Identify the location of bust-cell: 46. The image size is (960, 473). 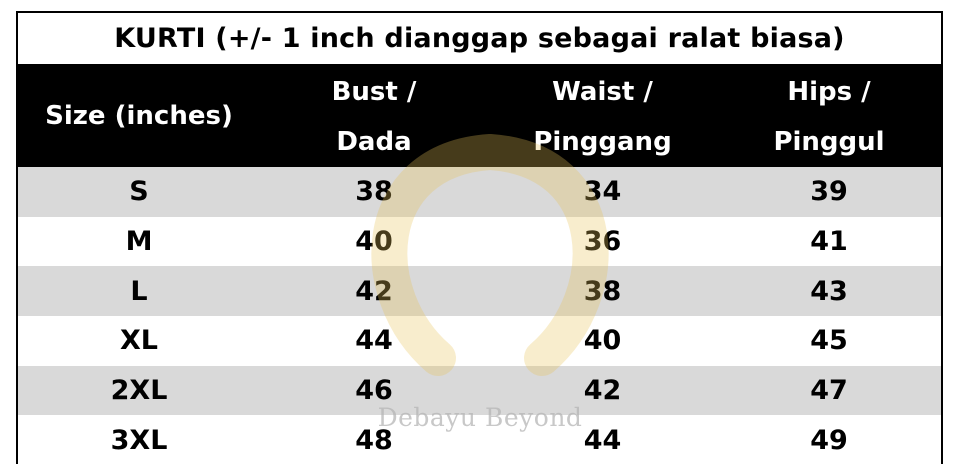
(374, 391).